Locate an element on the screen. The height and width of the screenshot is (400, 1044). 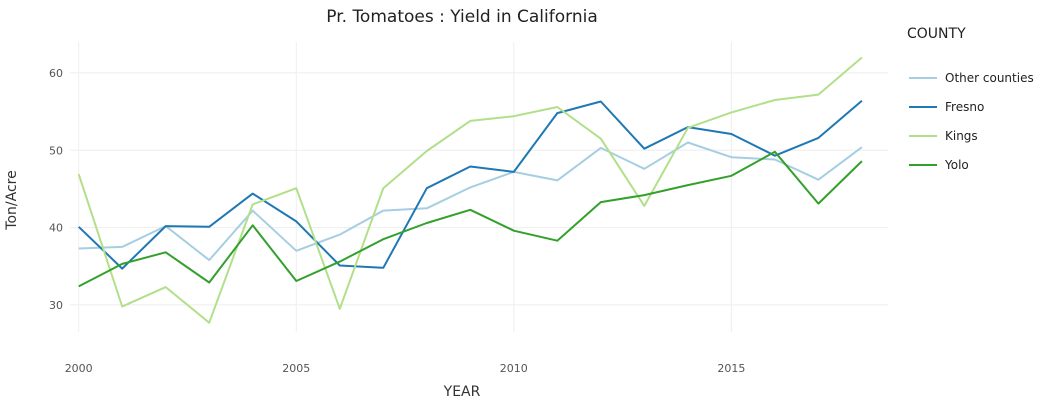
legend-label: Yolo is located at coordinates (956, 165).